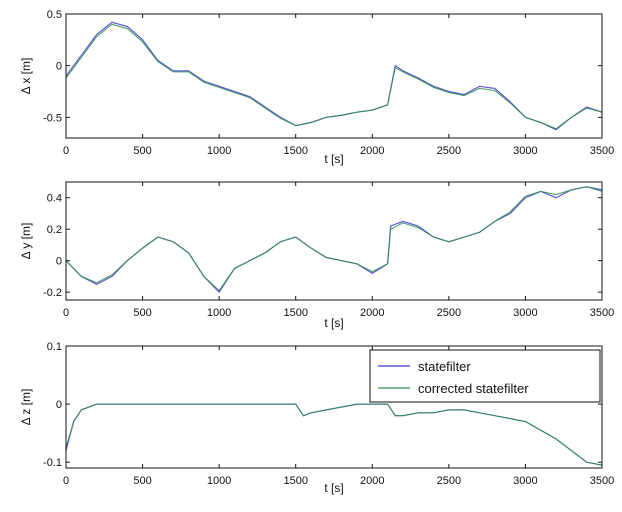  I want to click on y-tick-label: -0.1, so click(52, 463).